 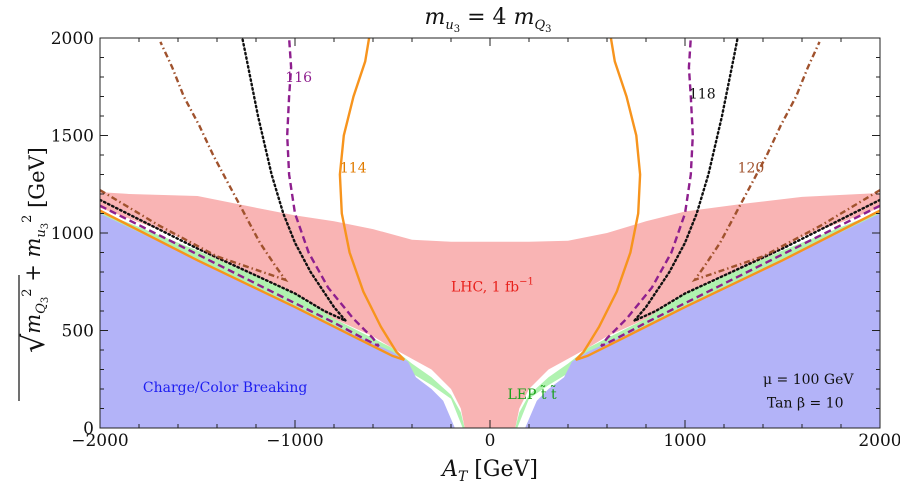 I want to click on region-label-lhc-1-fb: LHC, 1 fb−1, so click(x=492, y=286).